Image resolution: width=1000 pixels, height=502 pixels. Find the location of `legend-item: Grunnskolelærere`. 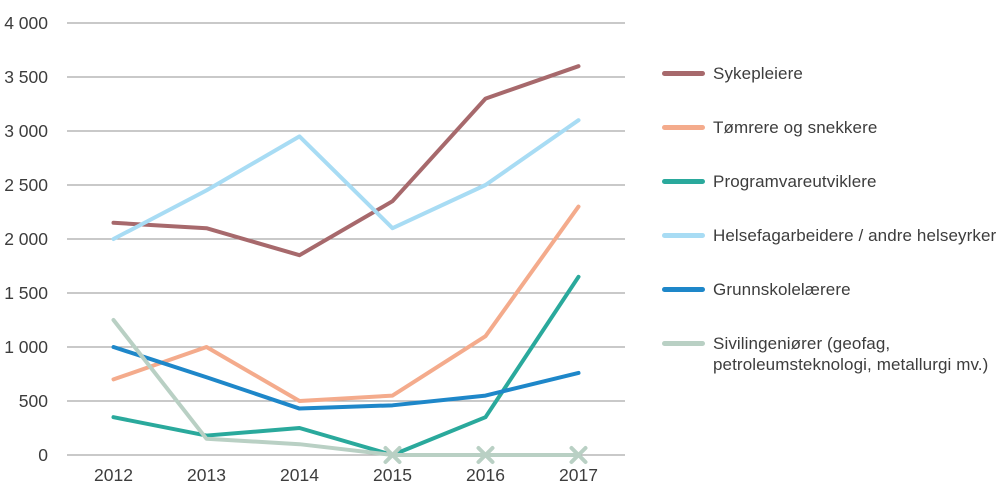

legend-item: Grunnskolelærere is located at coordinates (831, 289).